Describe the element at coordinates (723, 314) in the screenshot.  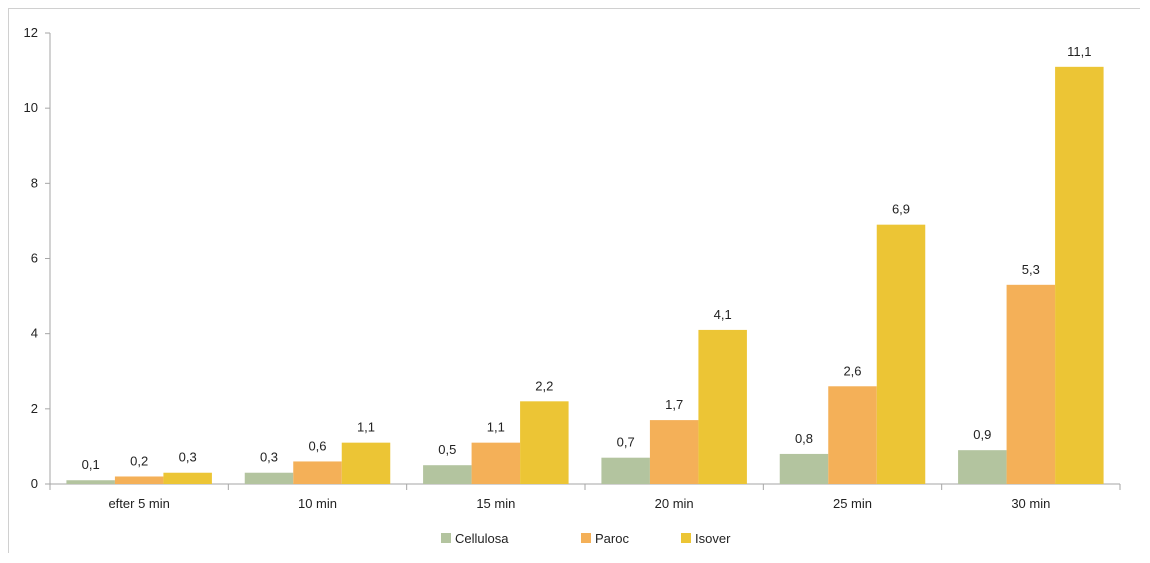
I see `data-label: 4,1` at that location.